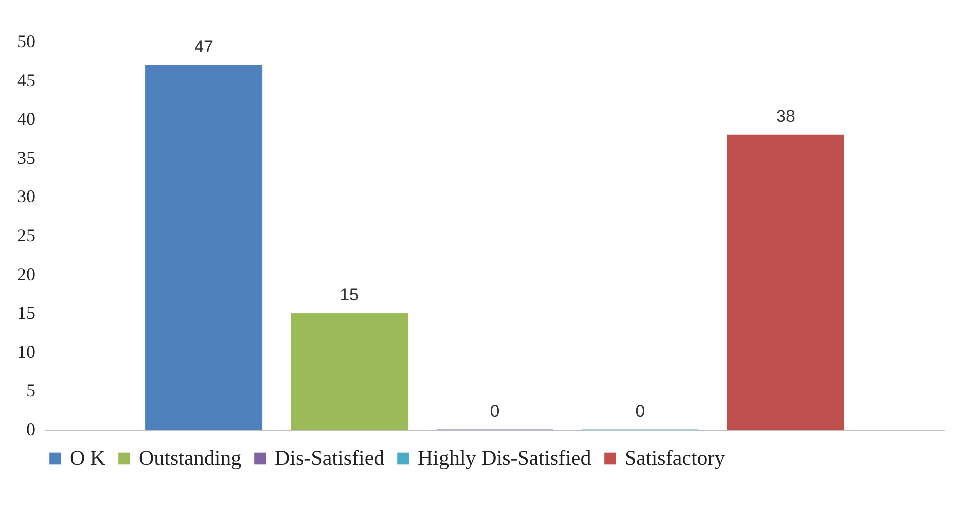 This screenshot has width=958, height=515. What do you see at coordinates (27, 119) in the screenshot?
I see `y-tick-label: 40` at bounding box center [27, 119].